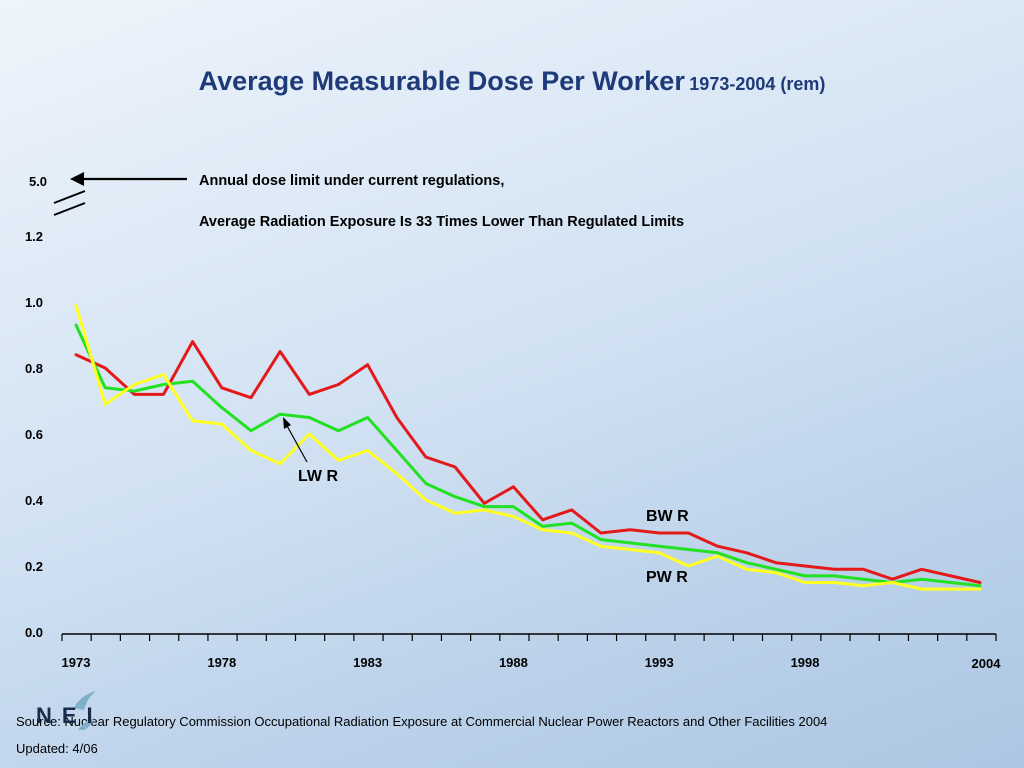  What do you see at coordinates (987, 663) in the screenshot?
I see `x-tick-label: 2004` at bounding box center [987, 663].